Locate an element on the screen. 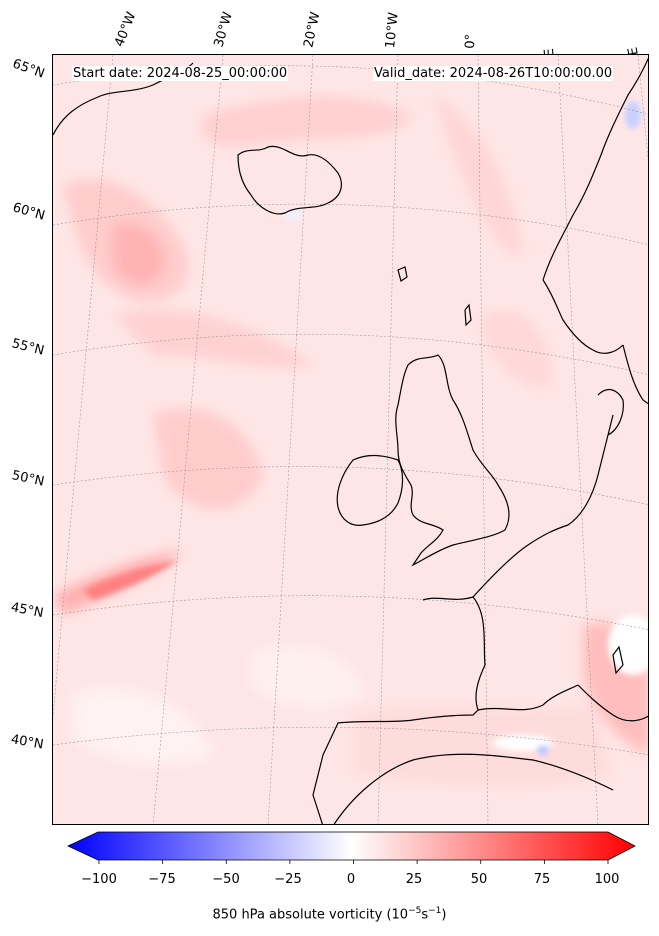  colorbar-tick-label: −25 is located at coordinates (288, 879).